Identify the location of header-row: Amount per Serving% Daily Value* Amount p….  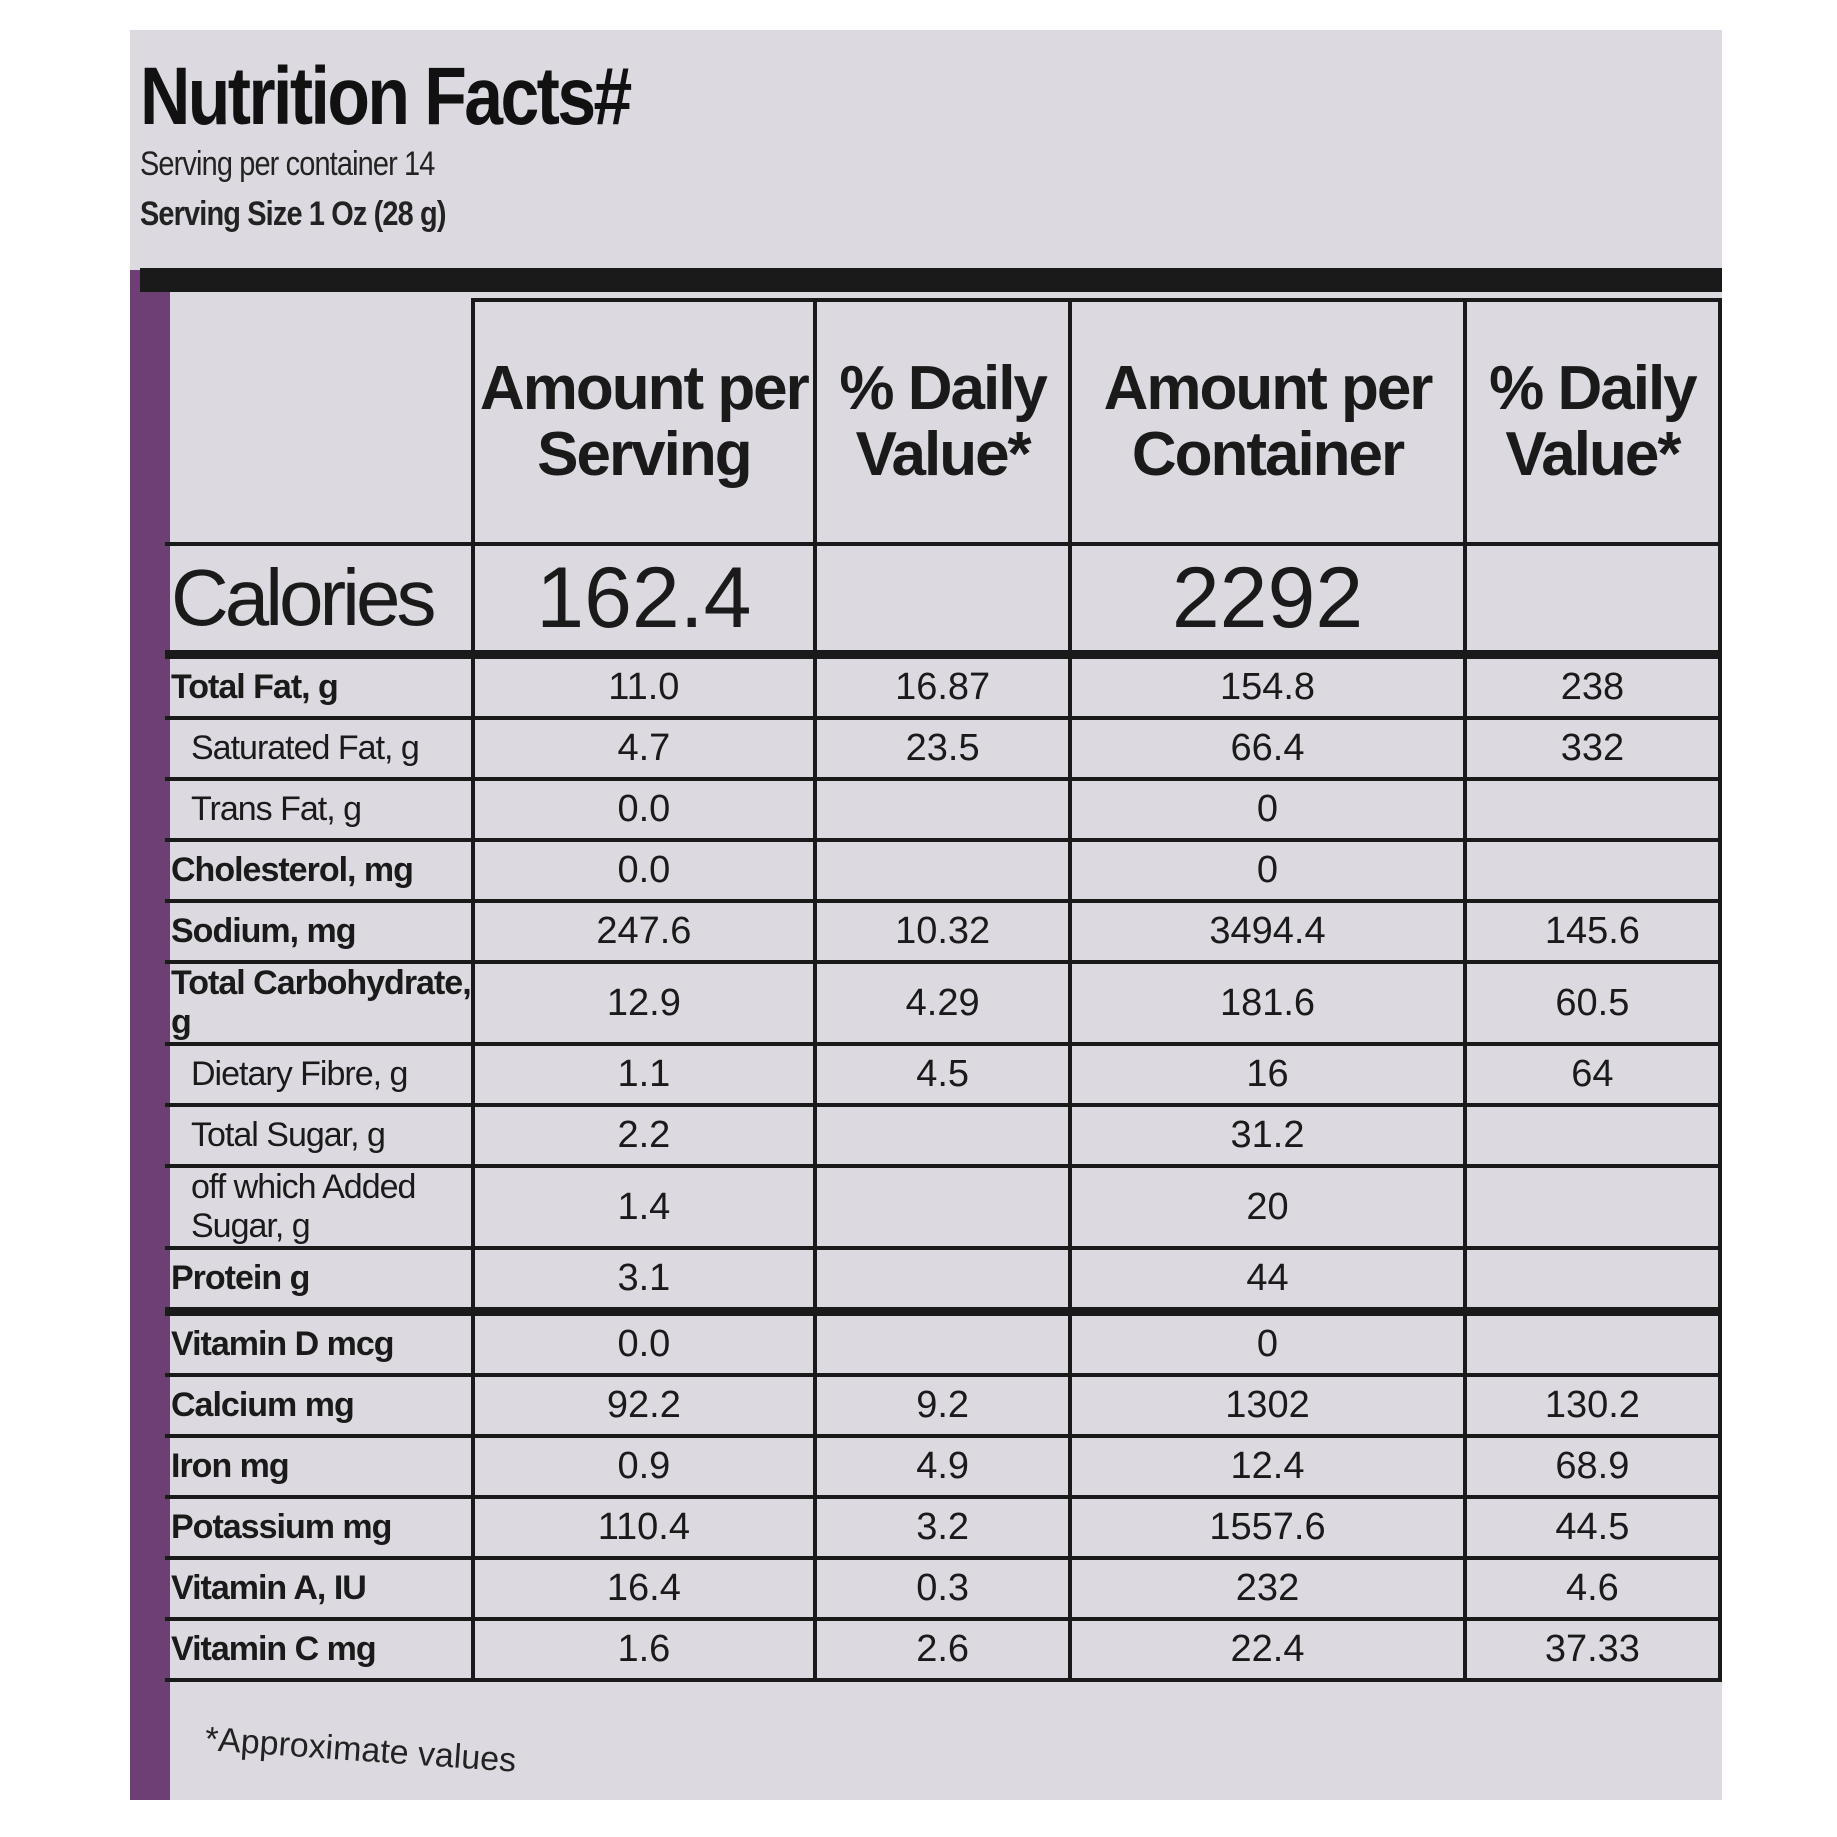
(943, 422).